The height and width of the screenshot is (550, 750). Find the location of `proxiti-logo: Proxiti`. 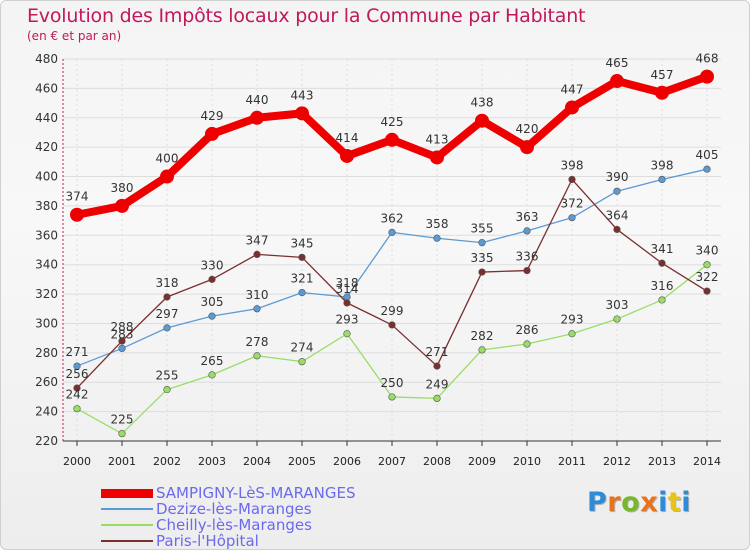

proxiti-logo: Proxiti is located at coordinates (639, 502).